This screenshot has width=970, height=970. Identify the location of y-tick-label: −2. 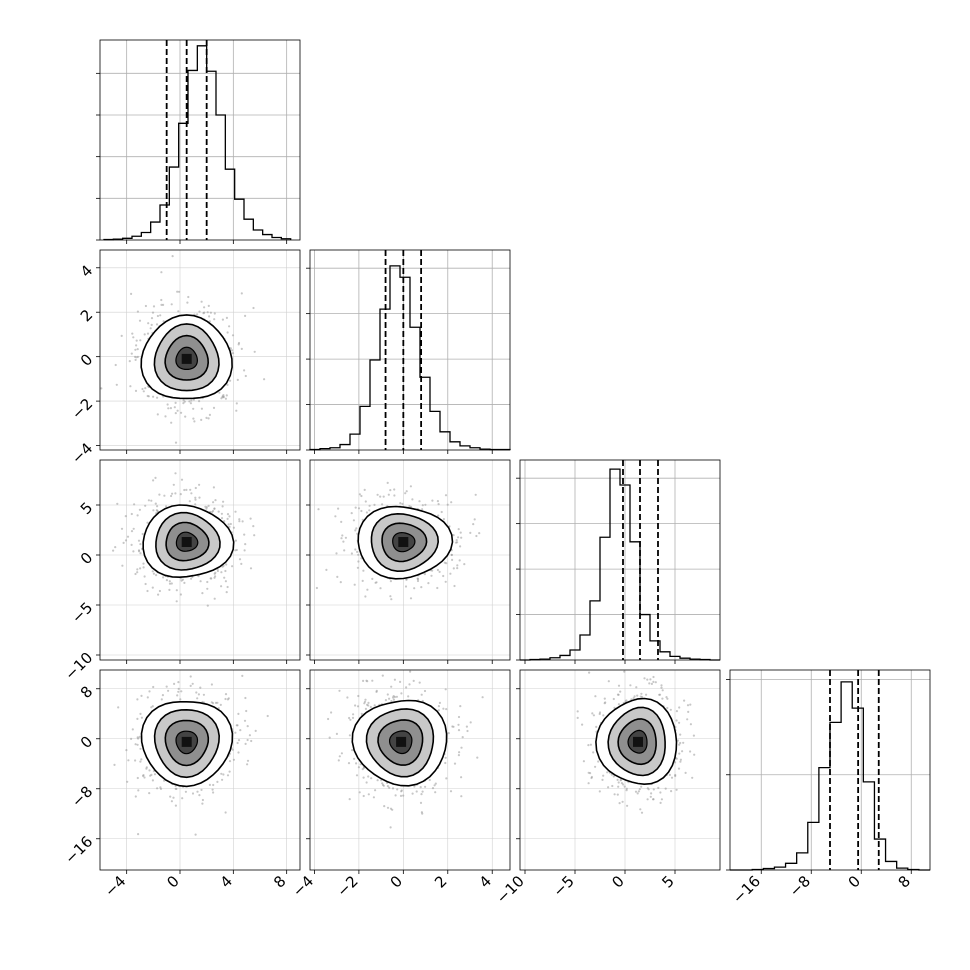
(82, 409).